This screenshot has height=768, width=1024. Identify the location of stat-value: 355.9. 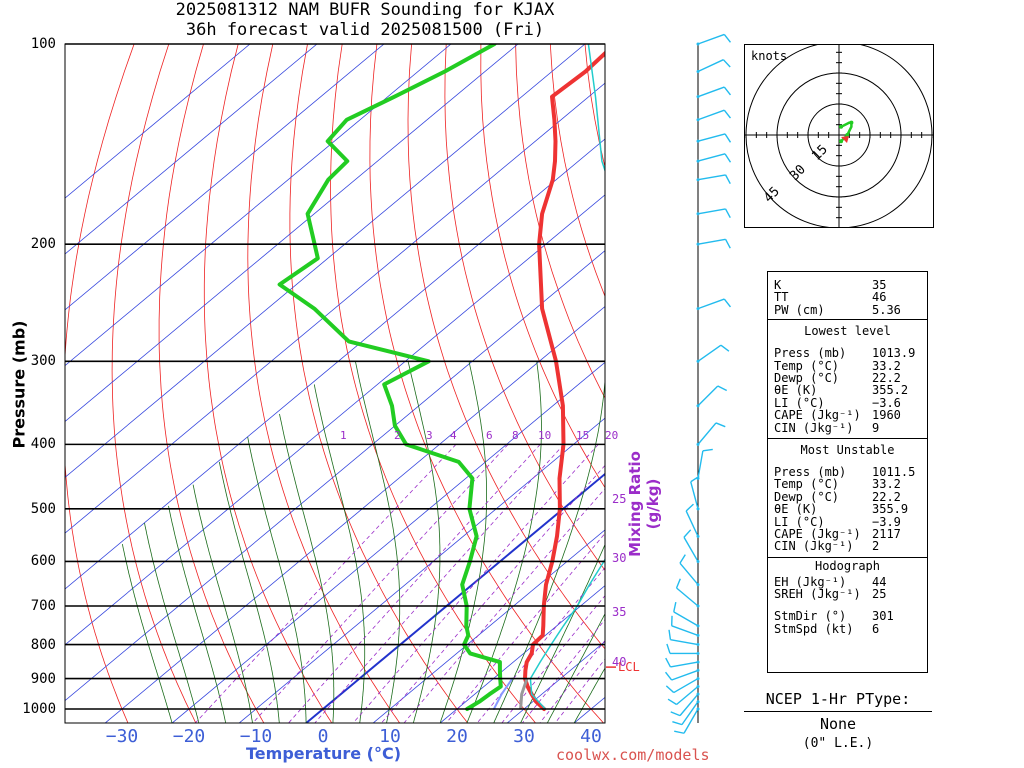
(890, 509).